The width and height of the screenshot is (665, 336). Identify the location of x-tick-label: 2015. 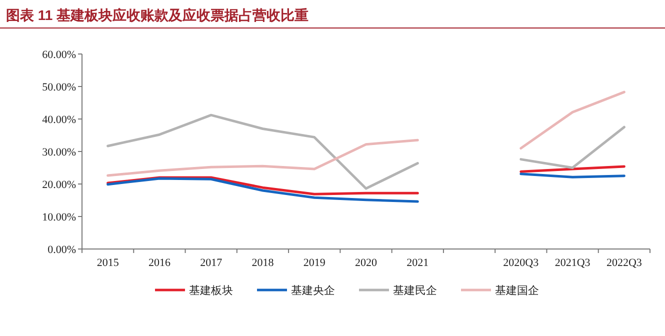
(108, 263).